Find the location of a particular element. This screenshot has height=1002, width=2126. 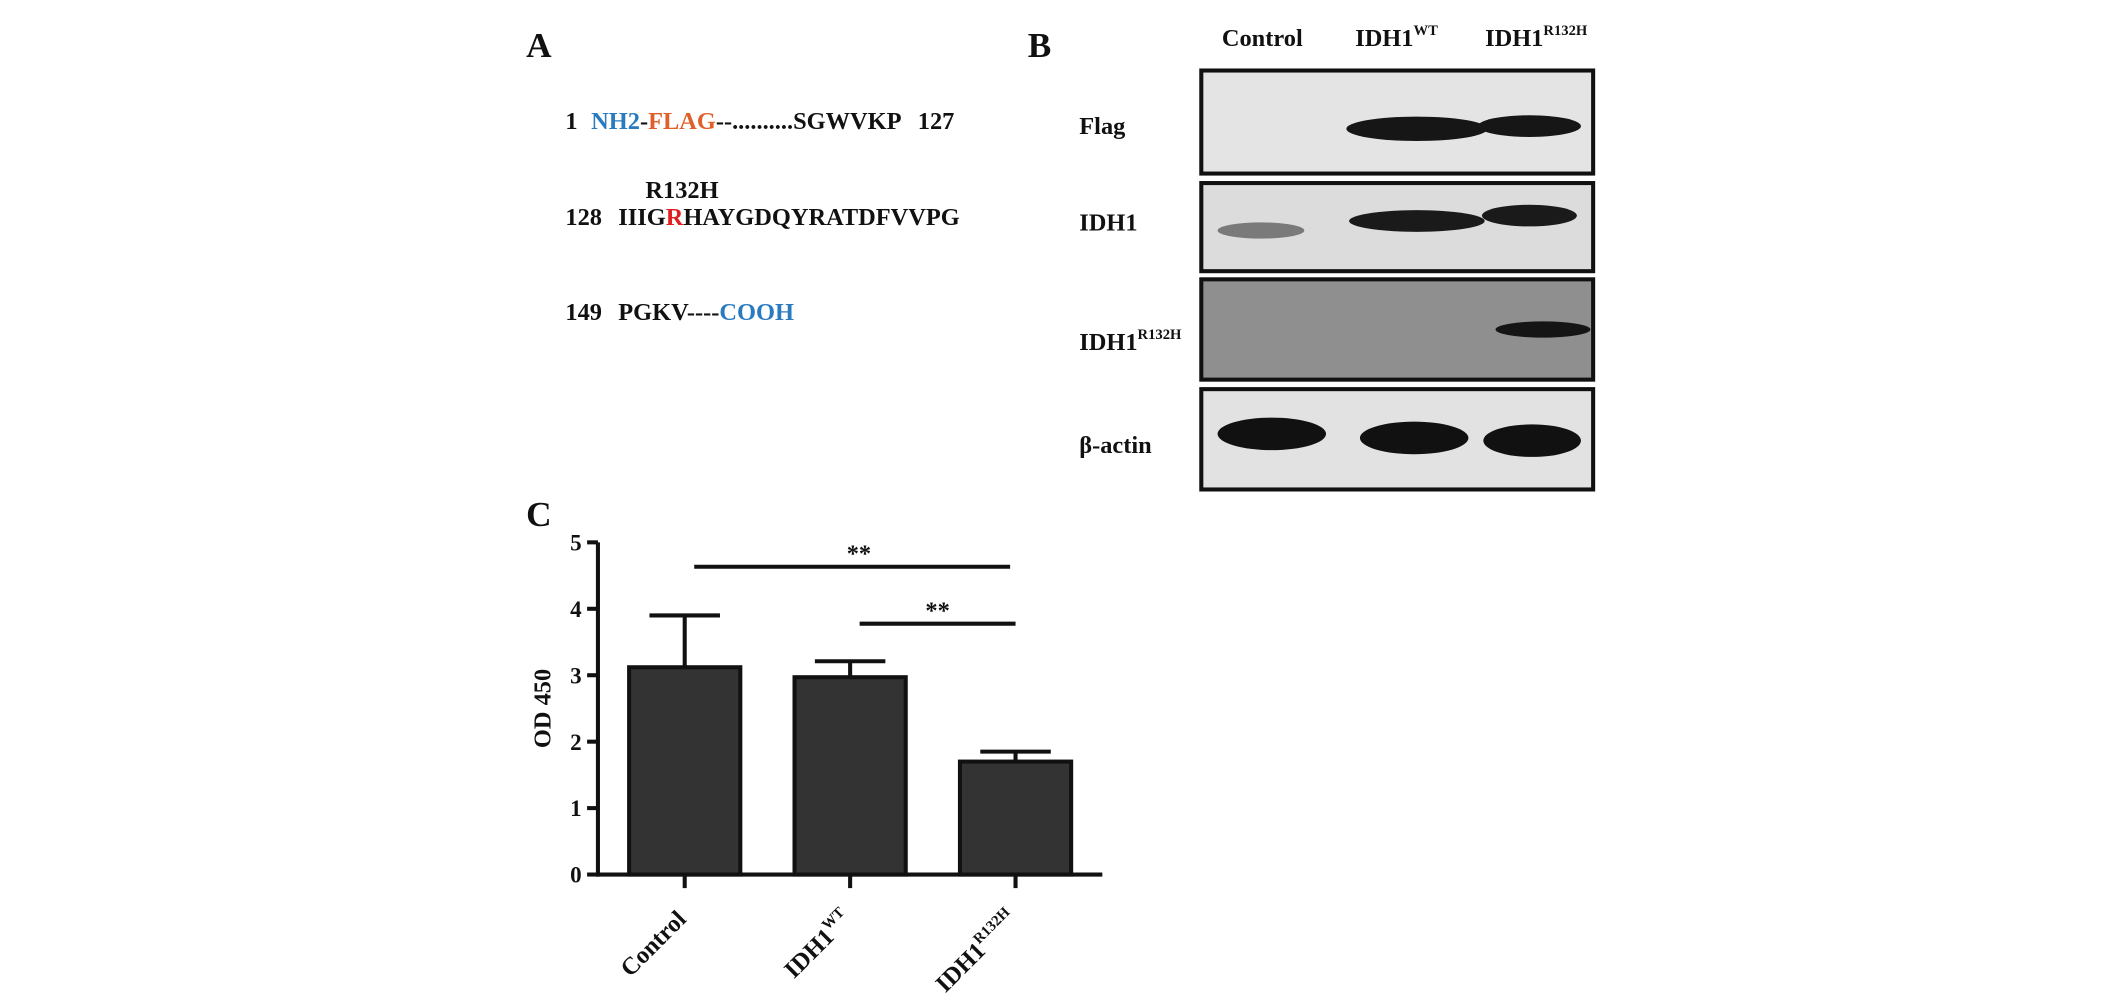

sequence-segment: COOH is located at coordinates (756, 312).